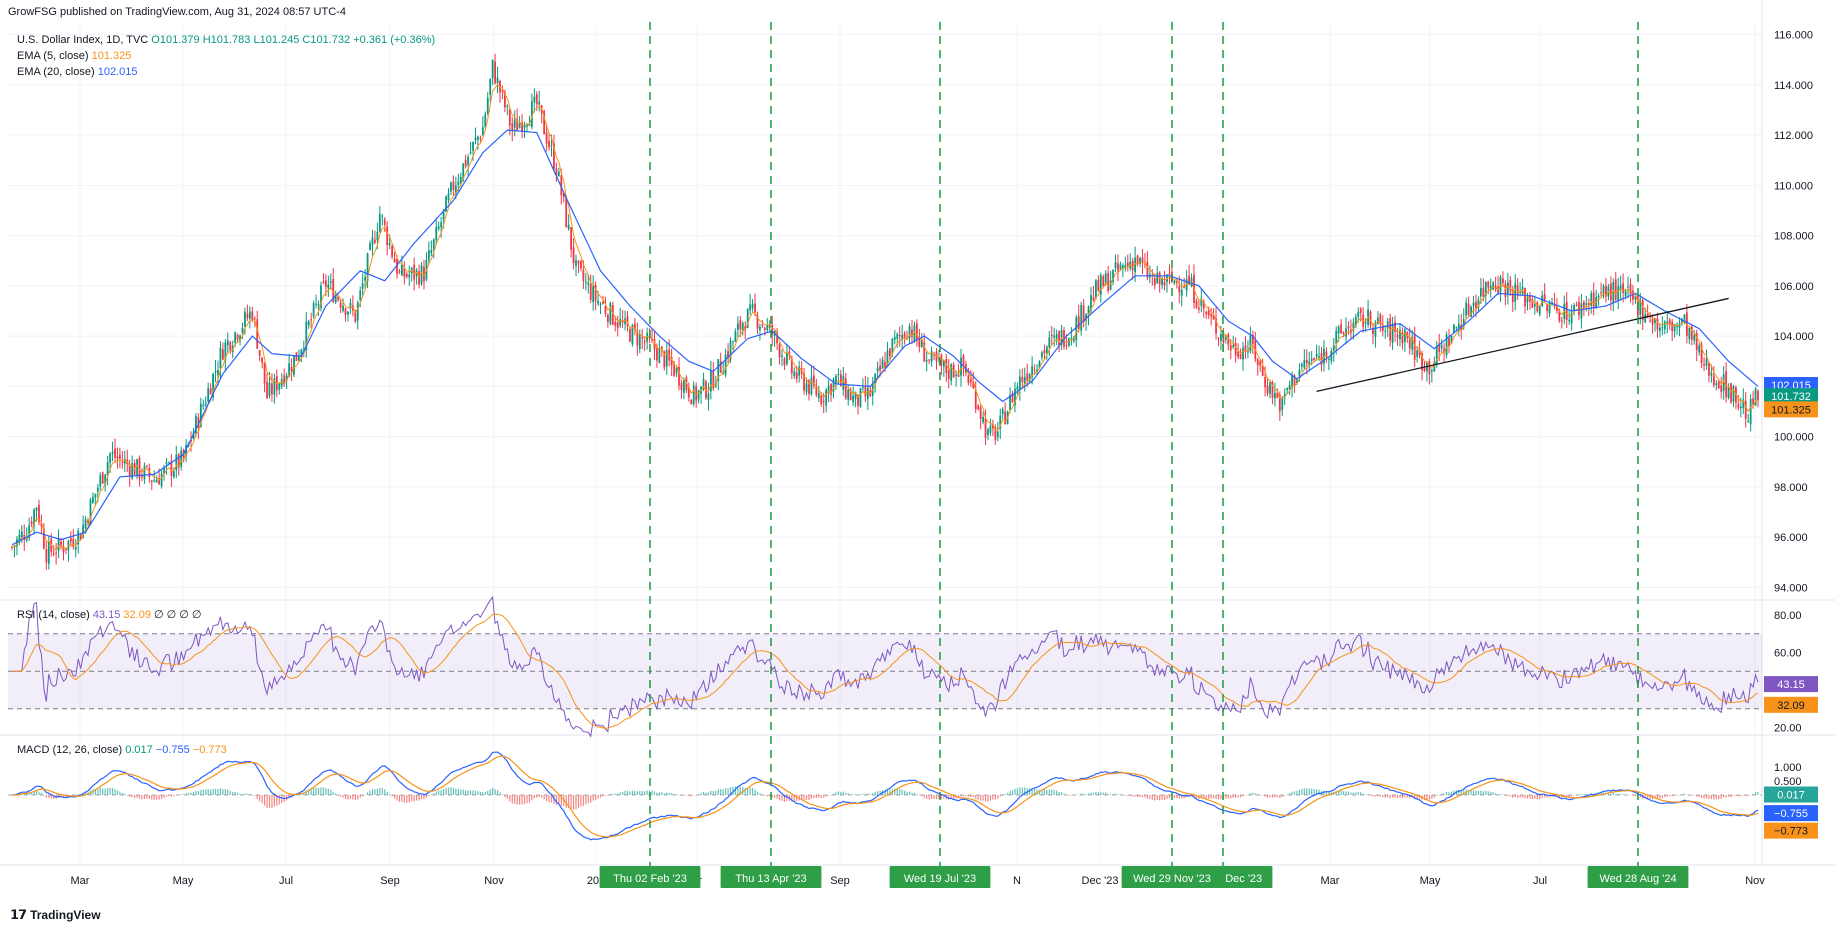 The width and height of the screenshot is (1835, 931). Describe the element at coordinates (56, 72) in the screenshot. I see `ema20-label: EMA (20, close)` at that location.